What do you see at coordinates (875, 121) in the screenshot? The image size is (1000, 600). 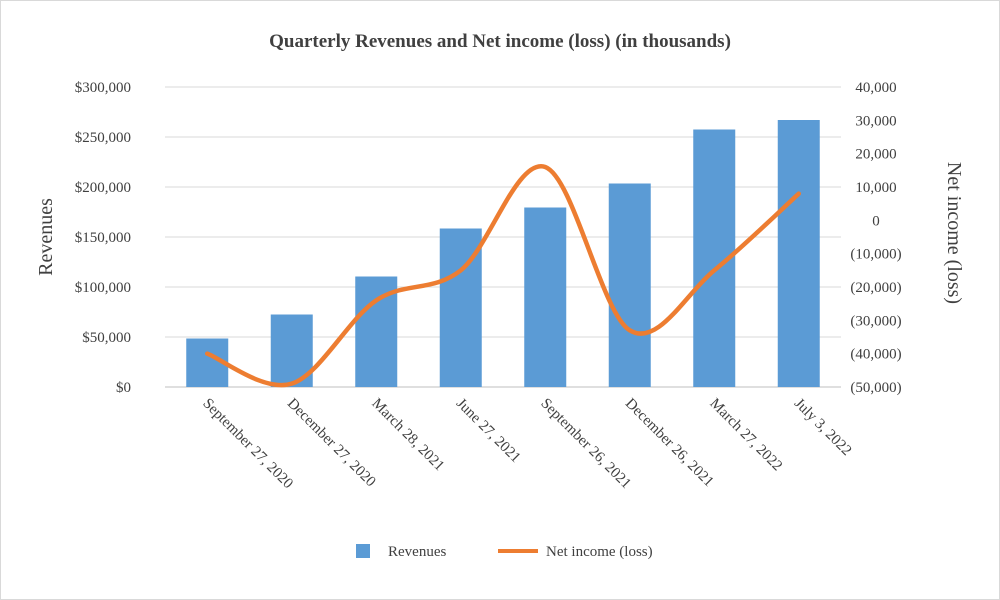 I see `right-axis-tick-label: 30,000` at bounding box center [875, 121].